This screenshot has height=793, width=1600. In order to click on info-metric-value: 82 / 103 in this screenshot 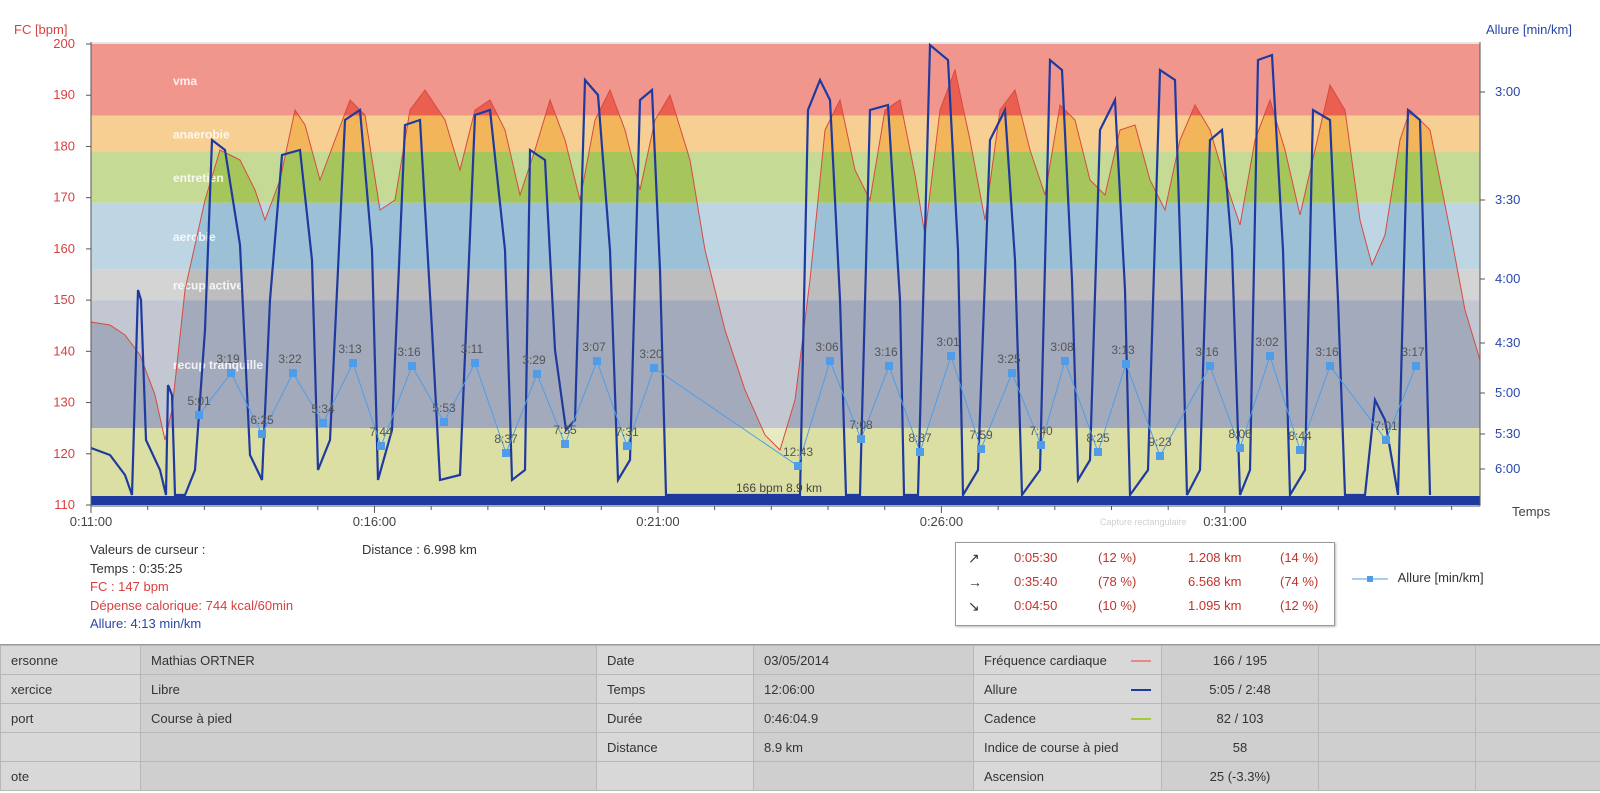, I will do `click(1240, 718)`.